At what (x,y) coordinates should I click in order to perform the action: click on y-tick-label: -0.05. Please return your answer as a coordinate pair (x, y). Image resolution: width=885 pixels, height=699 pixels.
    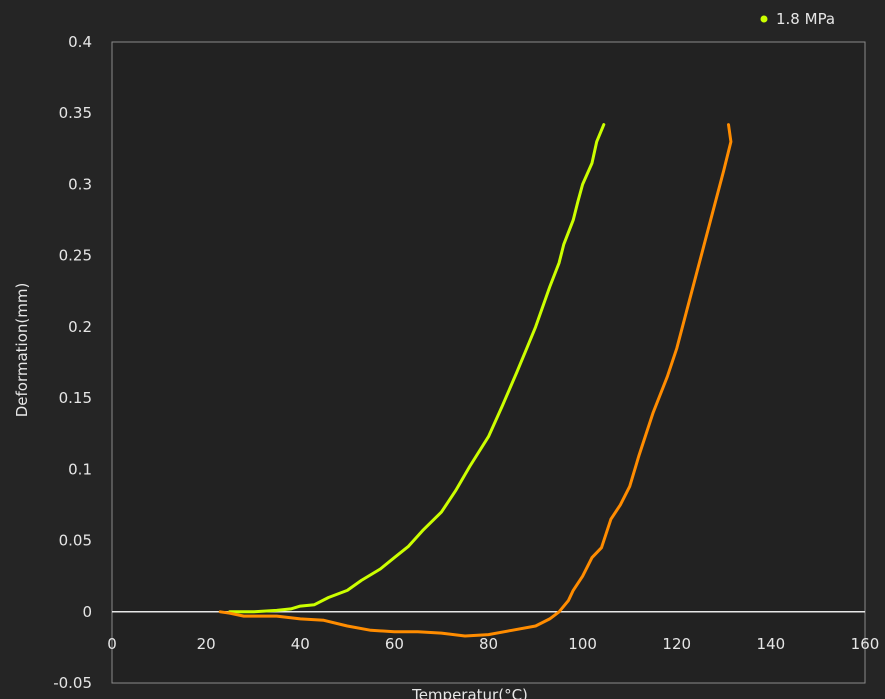
    Looking at the image, I should click on (72, 683).